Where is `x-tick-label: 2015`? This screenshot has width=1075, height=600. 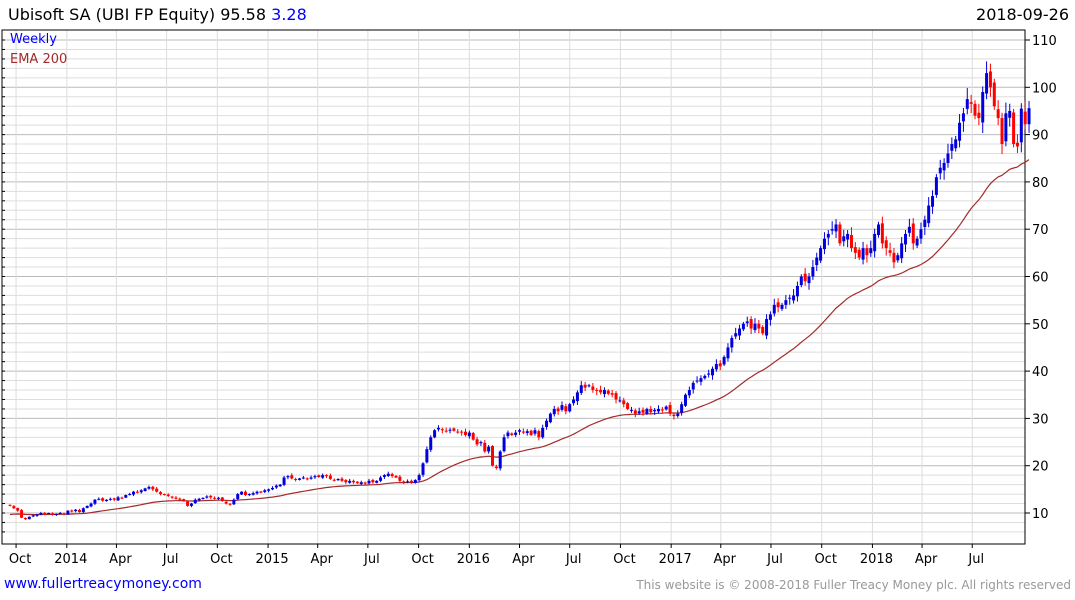
x-tick-label: 2015 is located at coordinates (272, 559).